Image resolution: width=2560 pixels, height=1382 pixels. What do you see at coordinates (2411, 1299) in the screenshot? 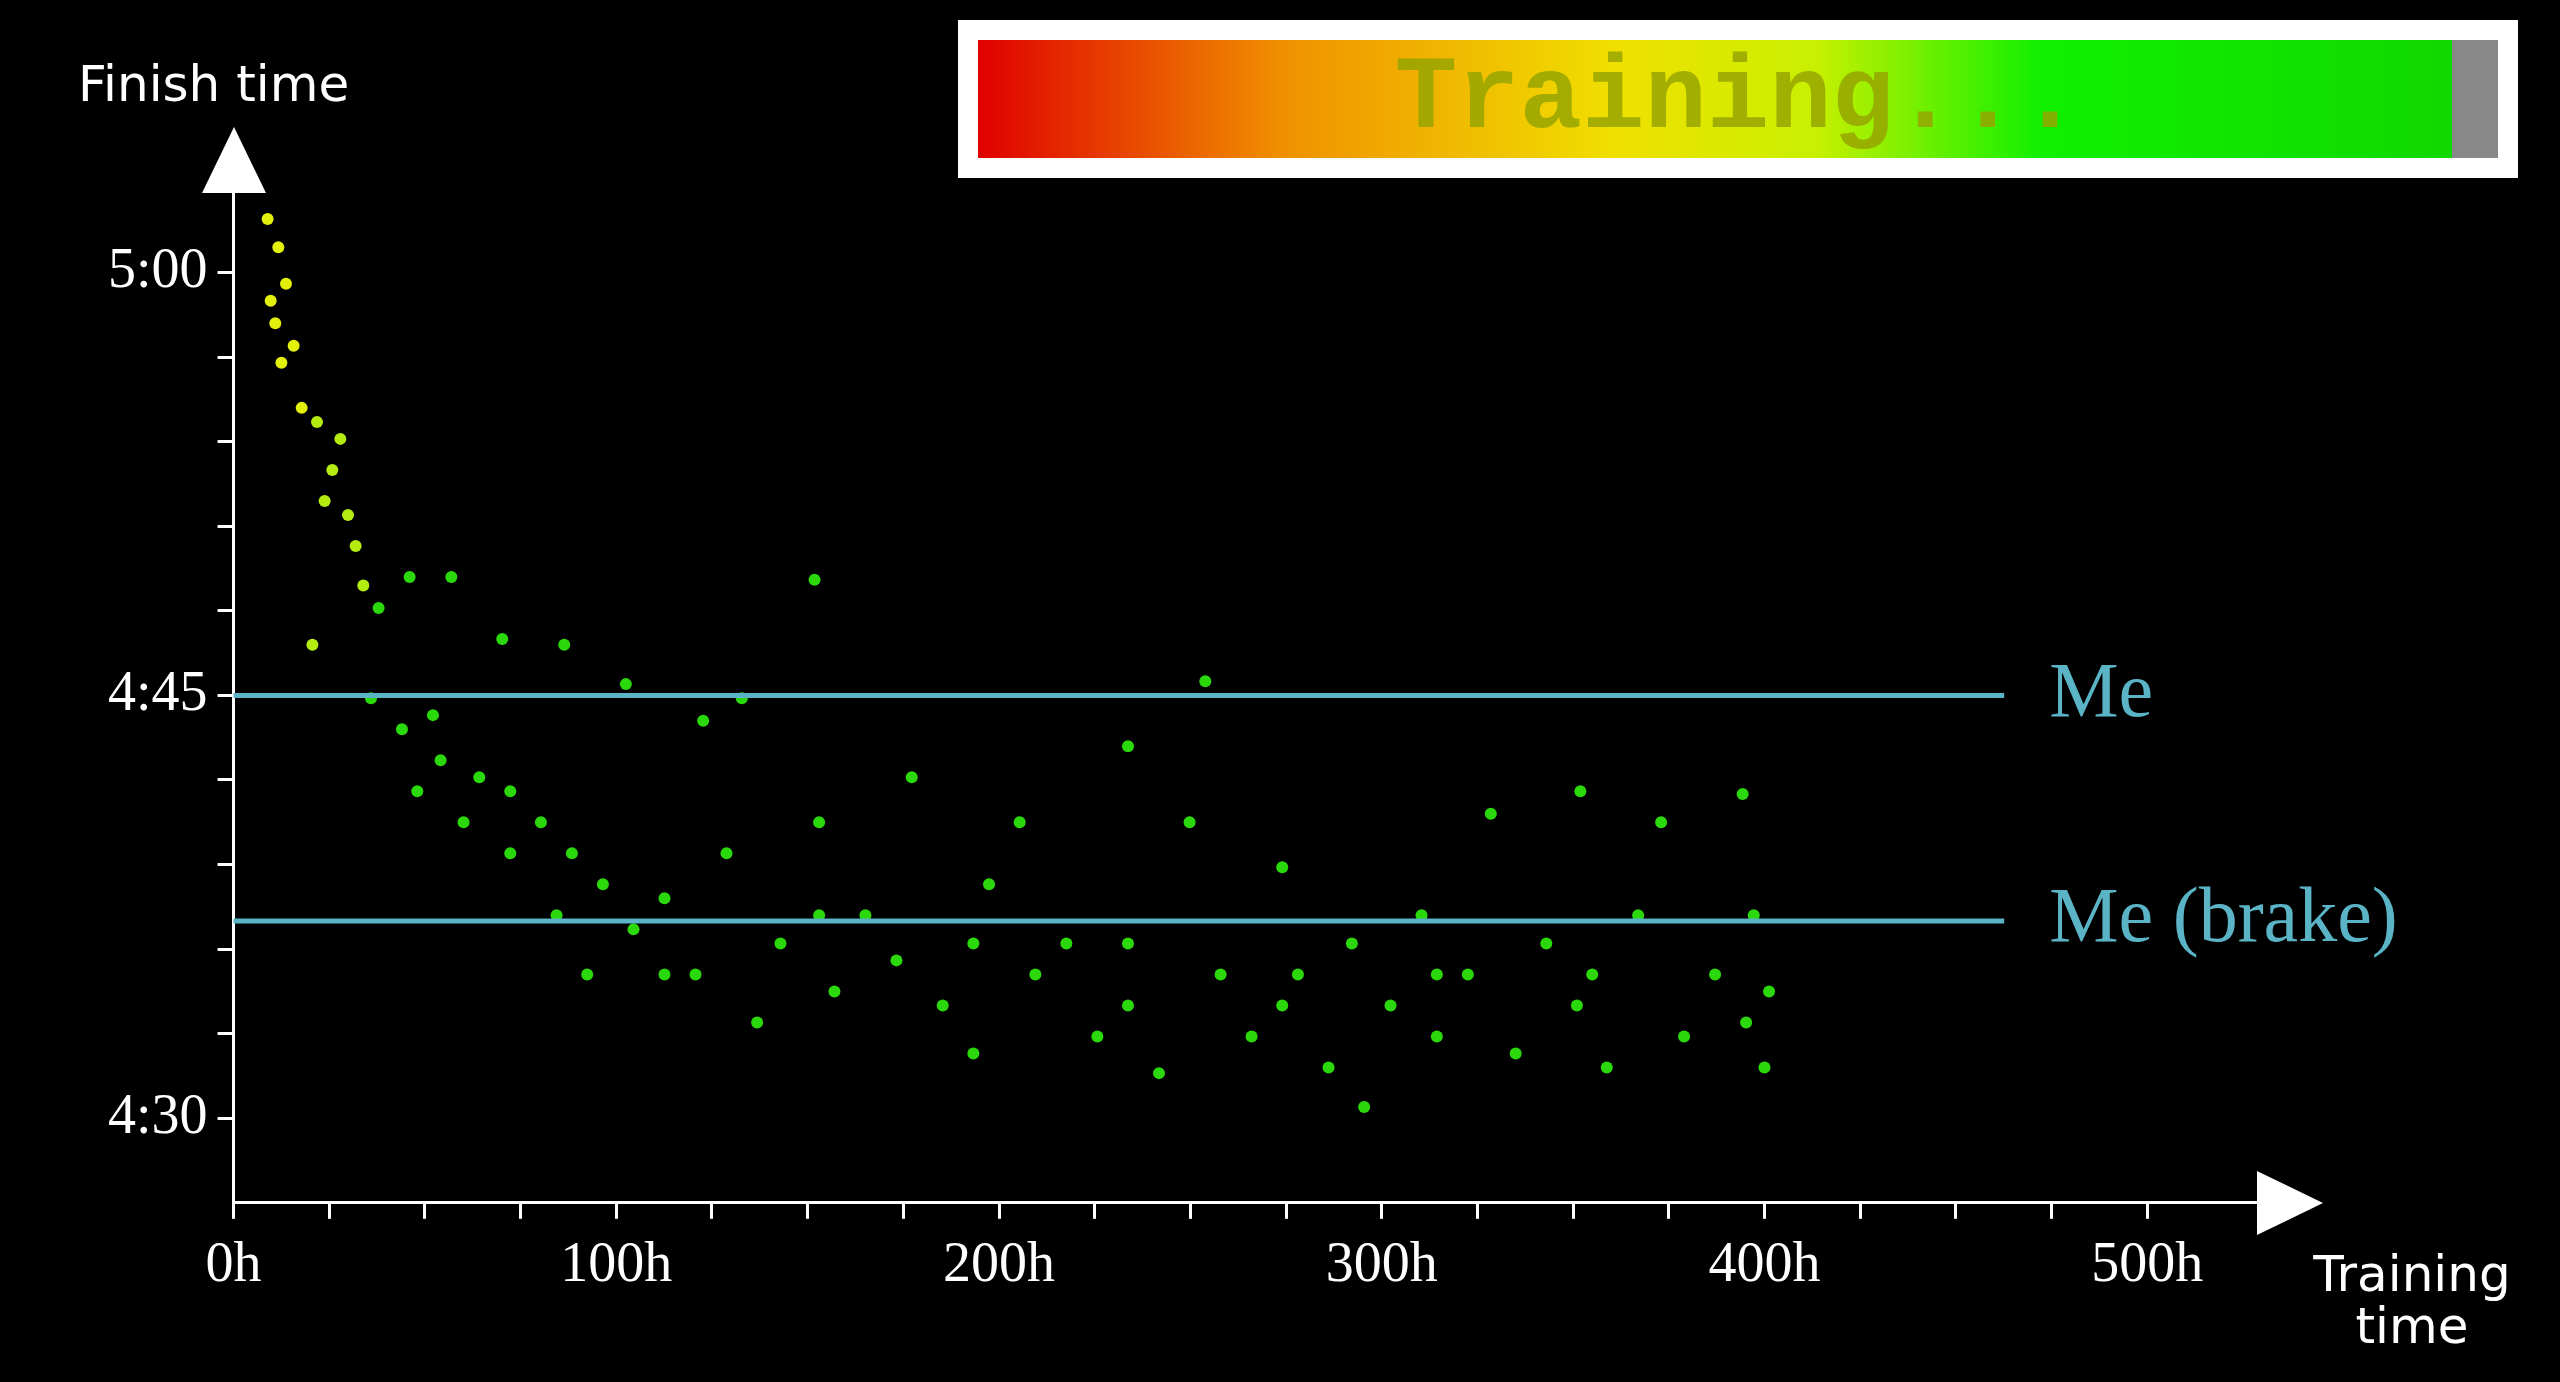
I see `x-axis-title: Training time` at bounding box center [2411, 1299].